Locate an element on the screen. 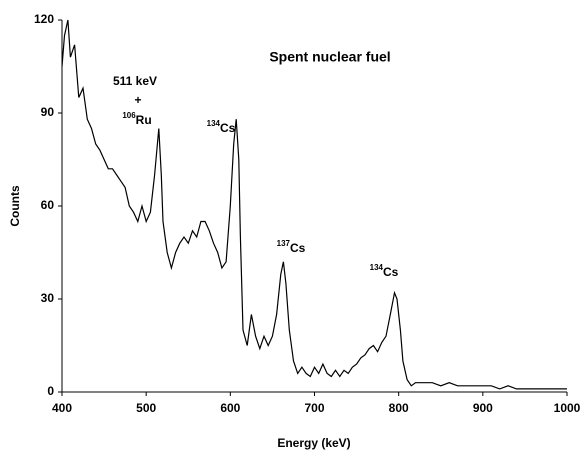 The height and width of the screenshot is (451, 581). annotation: + is located at coordinates (137, 100).